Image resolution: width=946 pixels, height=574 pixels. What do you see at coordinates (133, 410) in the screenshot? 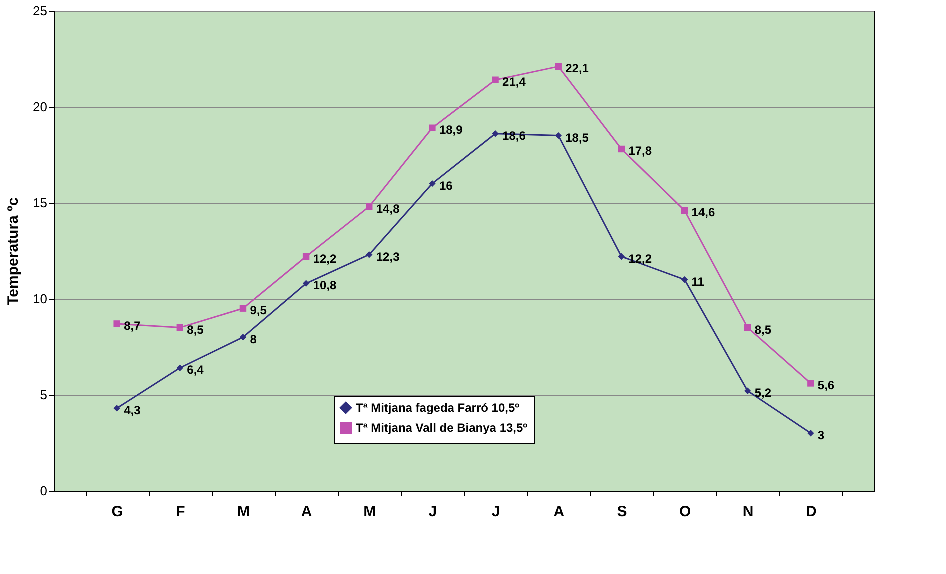
I see `data-label: 4,3` at bounding box center [133, 410].